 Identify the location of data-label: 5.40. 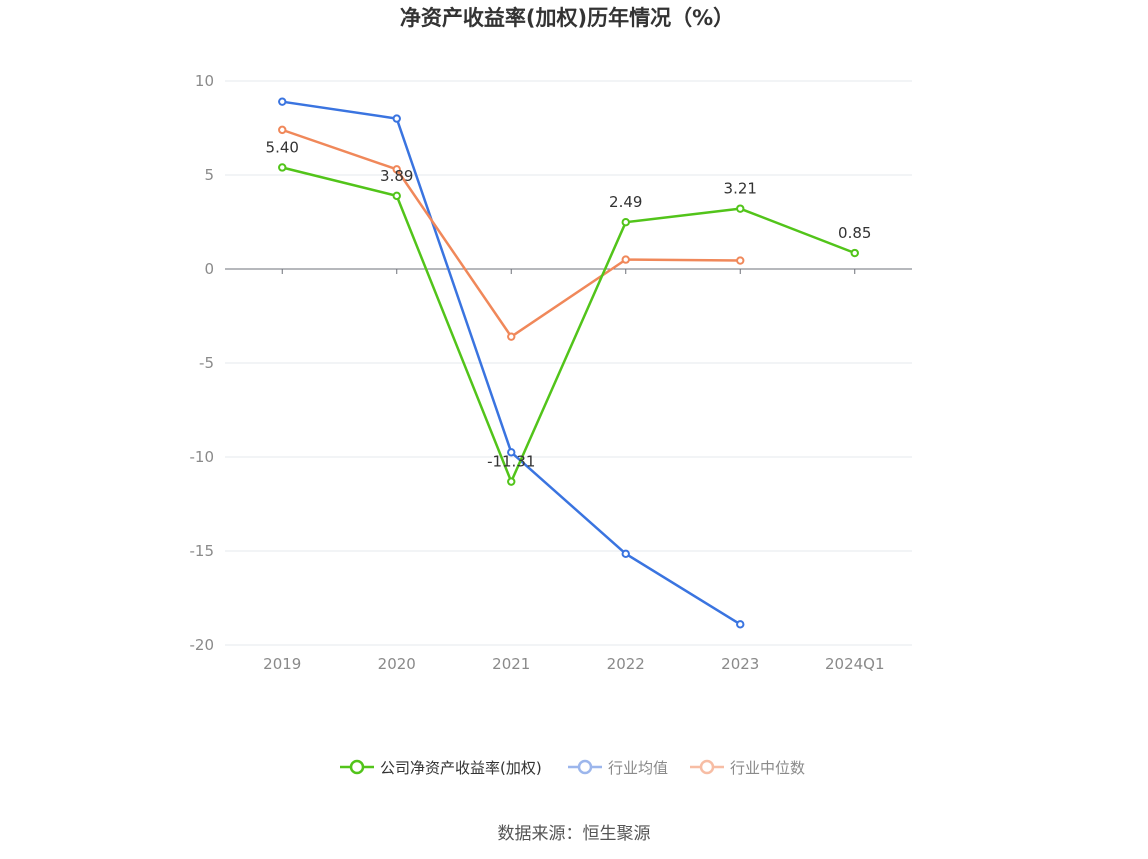
(282, 147).